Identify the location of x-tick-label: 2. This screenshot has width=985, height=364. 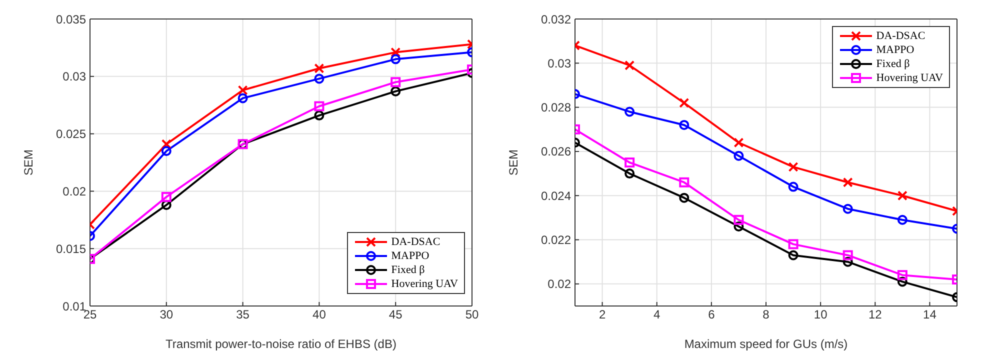
(602, 315).